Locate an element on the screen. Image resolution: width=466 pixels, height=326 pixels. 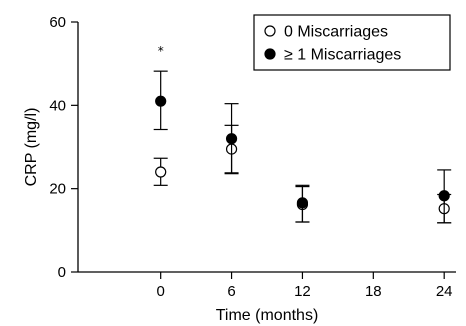
x-tick-label: 24 is located at coordinates (444, 291).